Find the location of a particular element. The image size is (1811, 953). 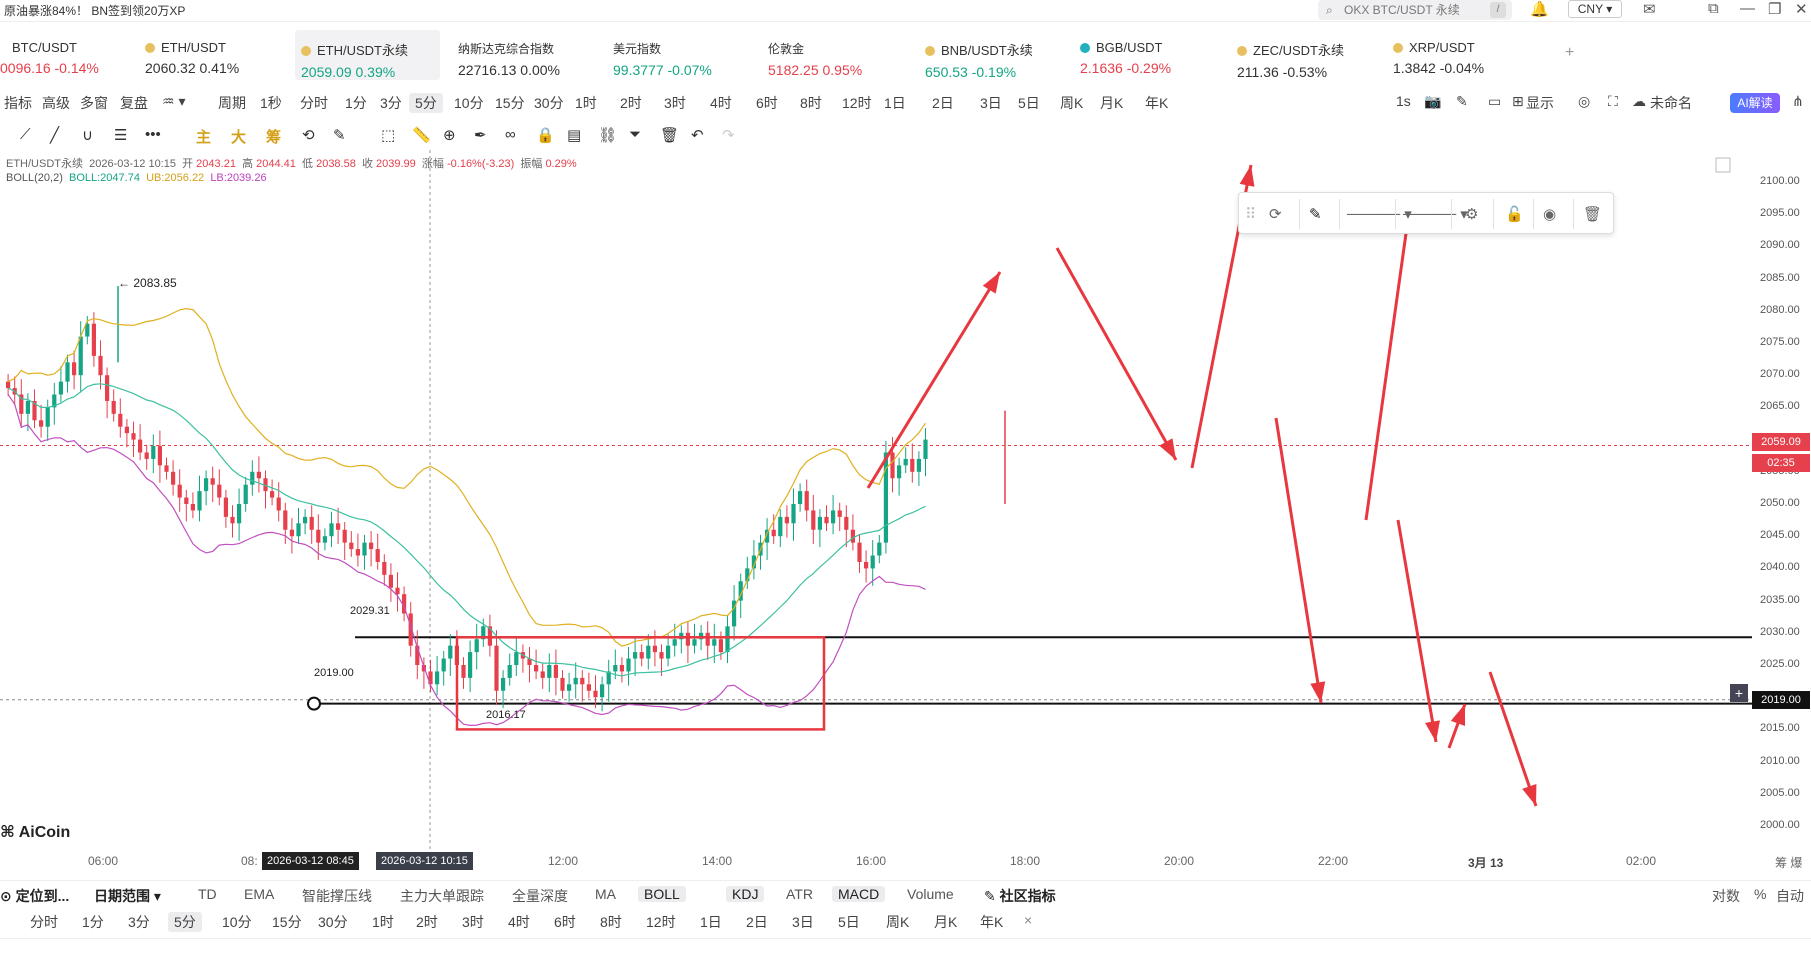

period2-10分: 10分 is located at coordinates (237, 922).